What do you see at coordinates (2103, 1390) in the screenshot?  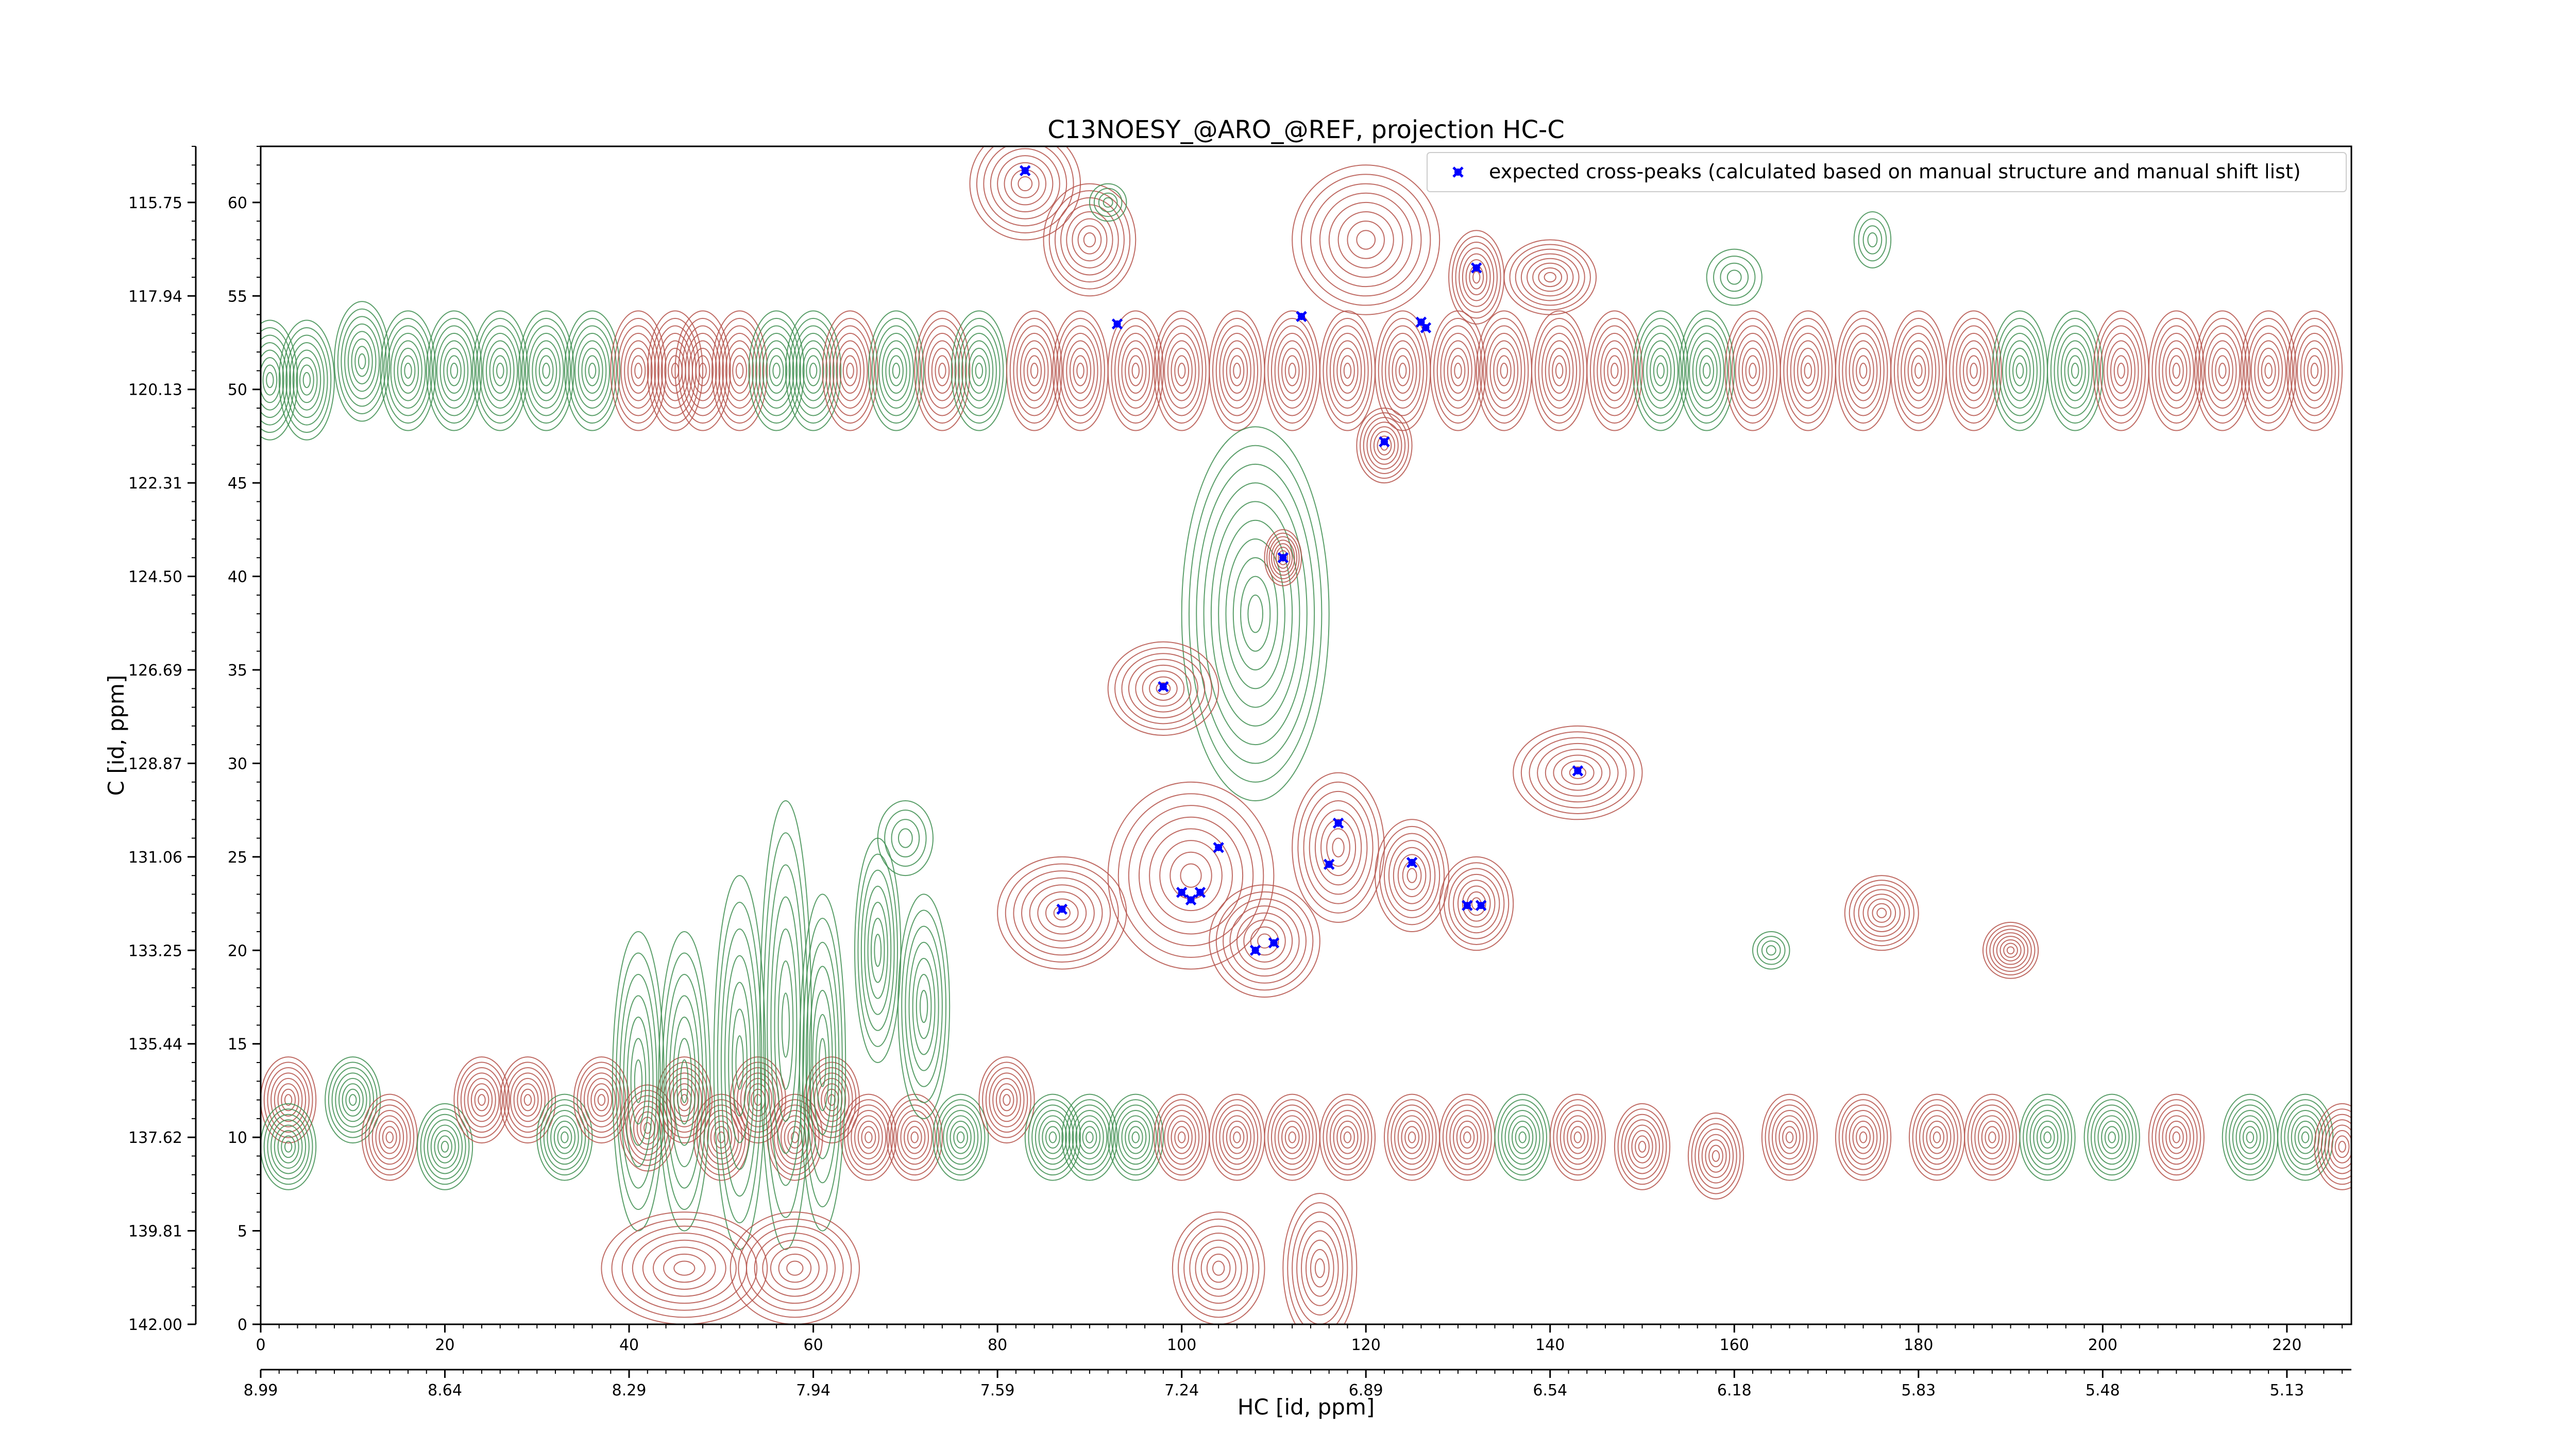 I see `x-ppm-tick-label: 5.48` at bounding box center [2103, 1390].